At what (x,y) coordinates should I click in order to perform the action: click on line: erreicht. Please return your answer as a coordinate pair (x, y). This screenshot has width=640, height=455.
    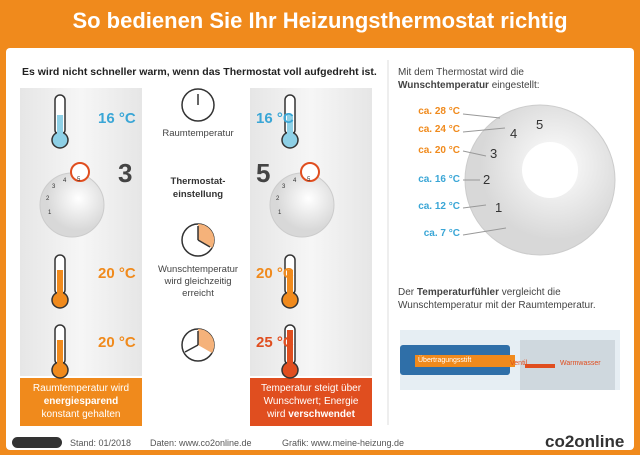
    Looking at the image, I should click on (198, 293).